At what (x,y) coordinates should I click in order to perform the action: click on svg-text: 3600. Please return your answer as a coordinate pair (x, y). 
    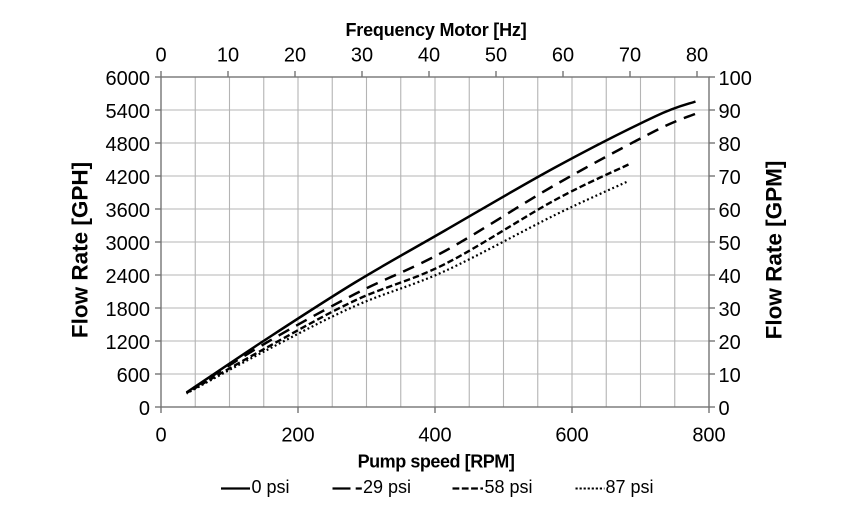
    Looking at the image, I should click on (128, 211).